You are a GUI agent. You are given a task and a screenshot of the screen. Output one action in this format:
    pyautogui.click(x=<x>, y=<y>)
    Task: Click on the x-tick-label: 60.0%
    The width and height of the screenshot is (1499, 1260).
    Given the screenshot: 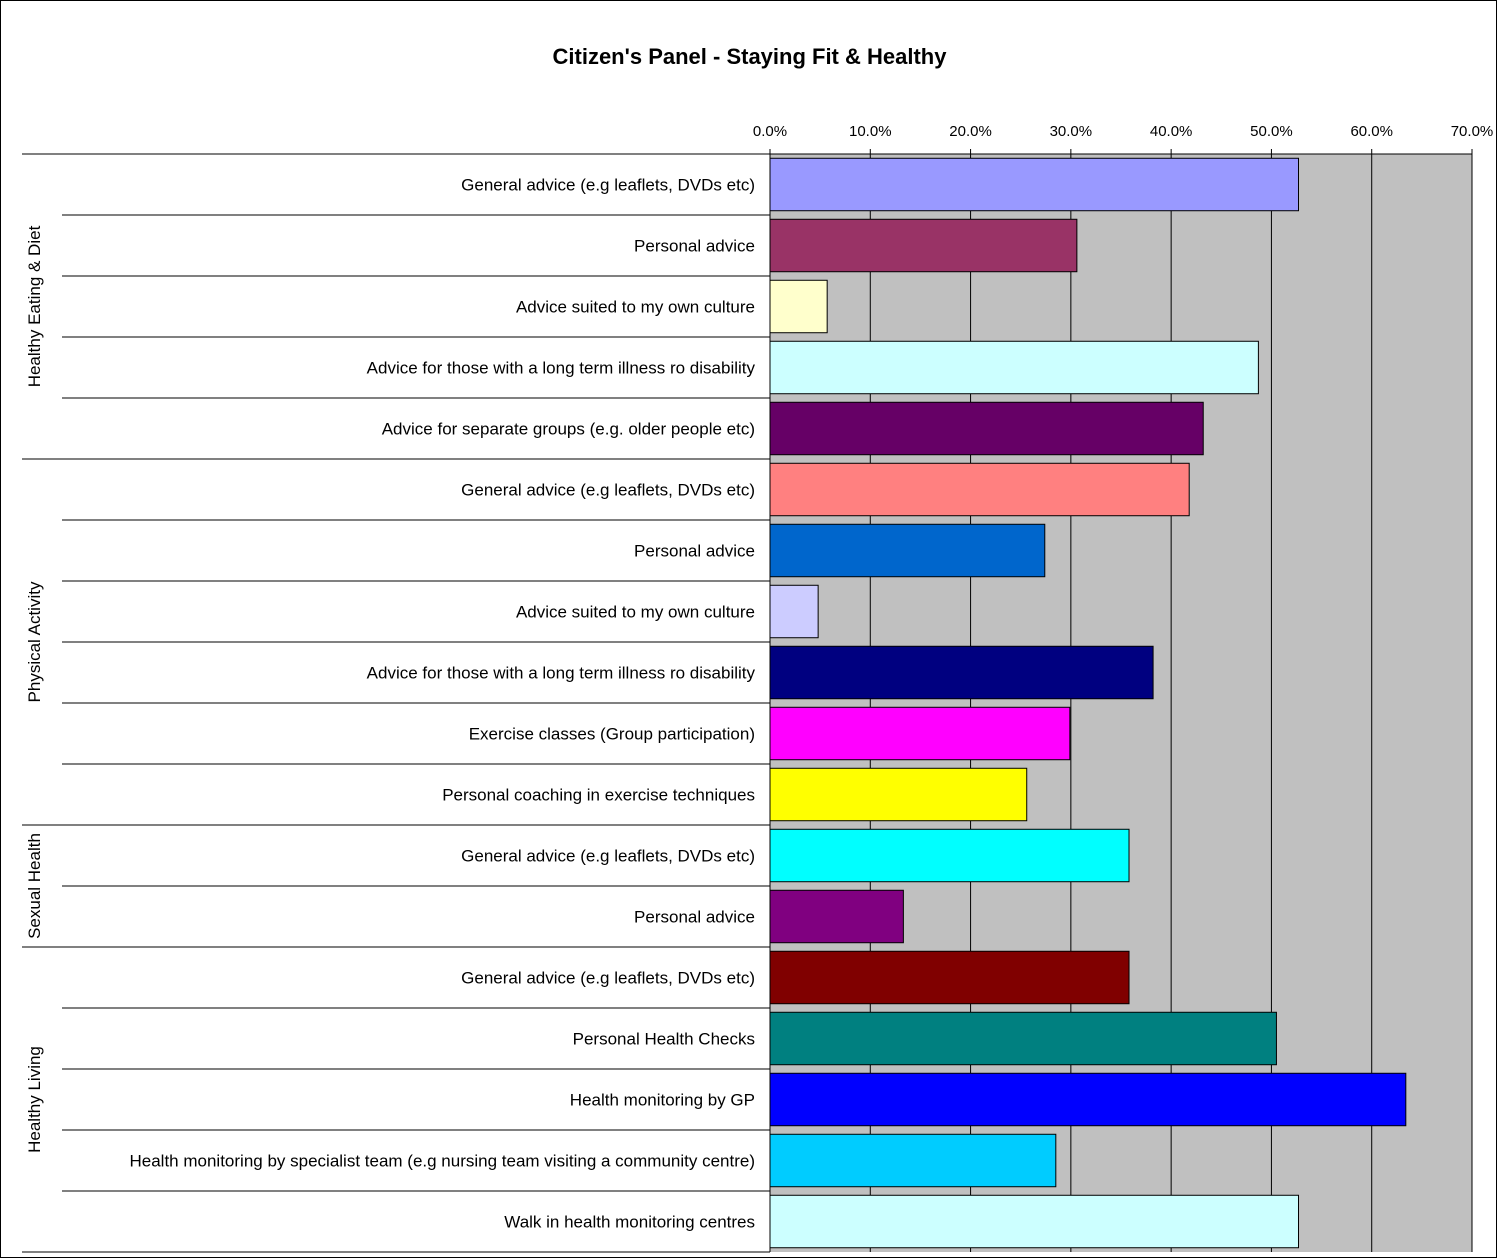 What is the action you would take?
    pyautogui.click(x=1371, y=131)
    